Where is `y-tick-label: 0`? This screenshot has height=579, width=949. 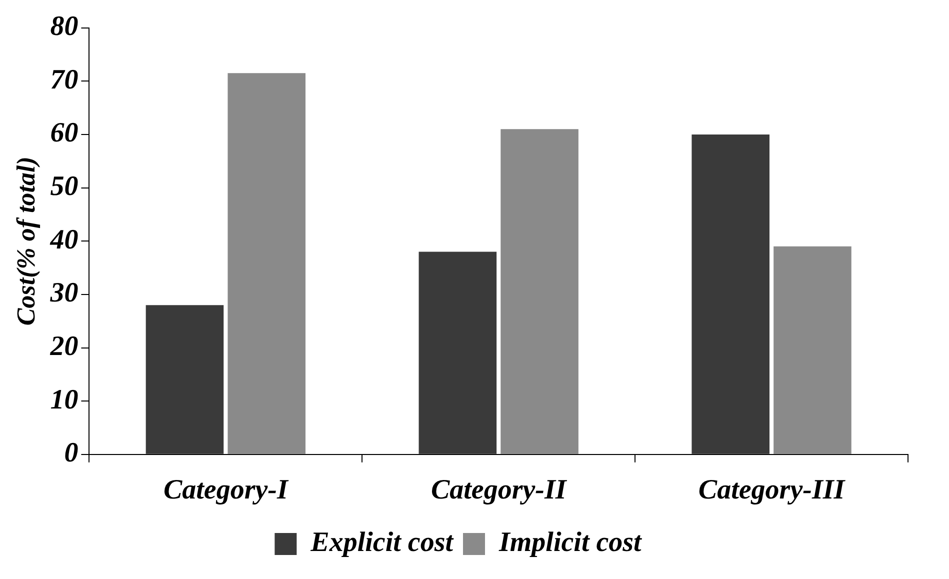
y-tick-label: 0 is located at coordinates (71, 453).